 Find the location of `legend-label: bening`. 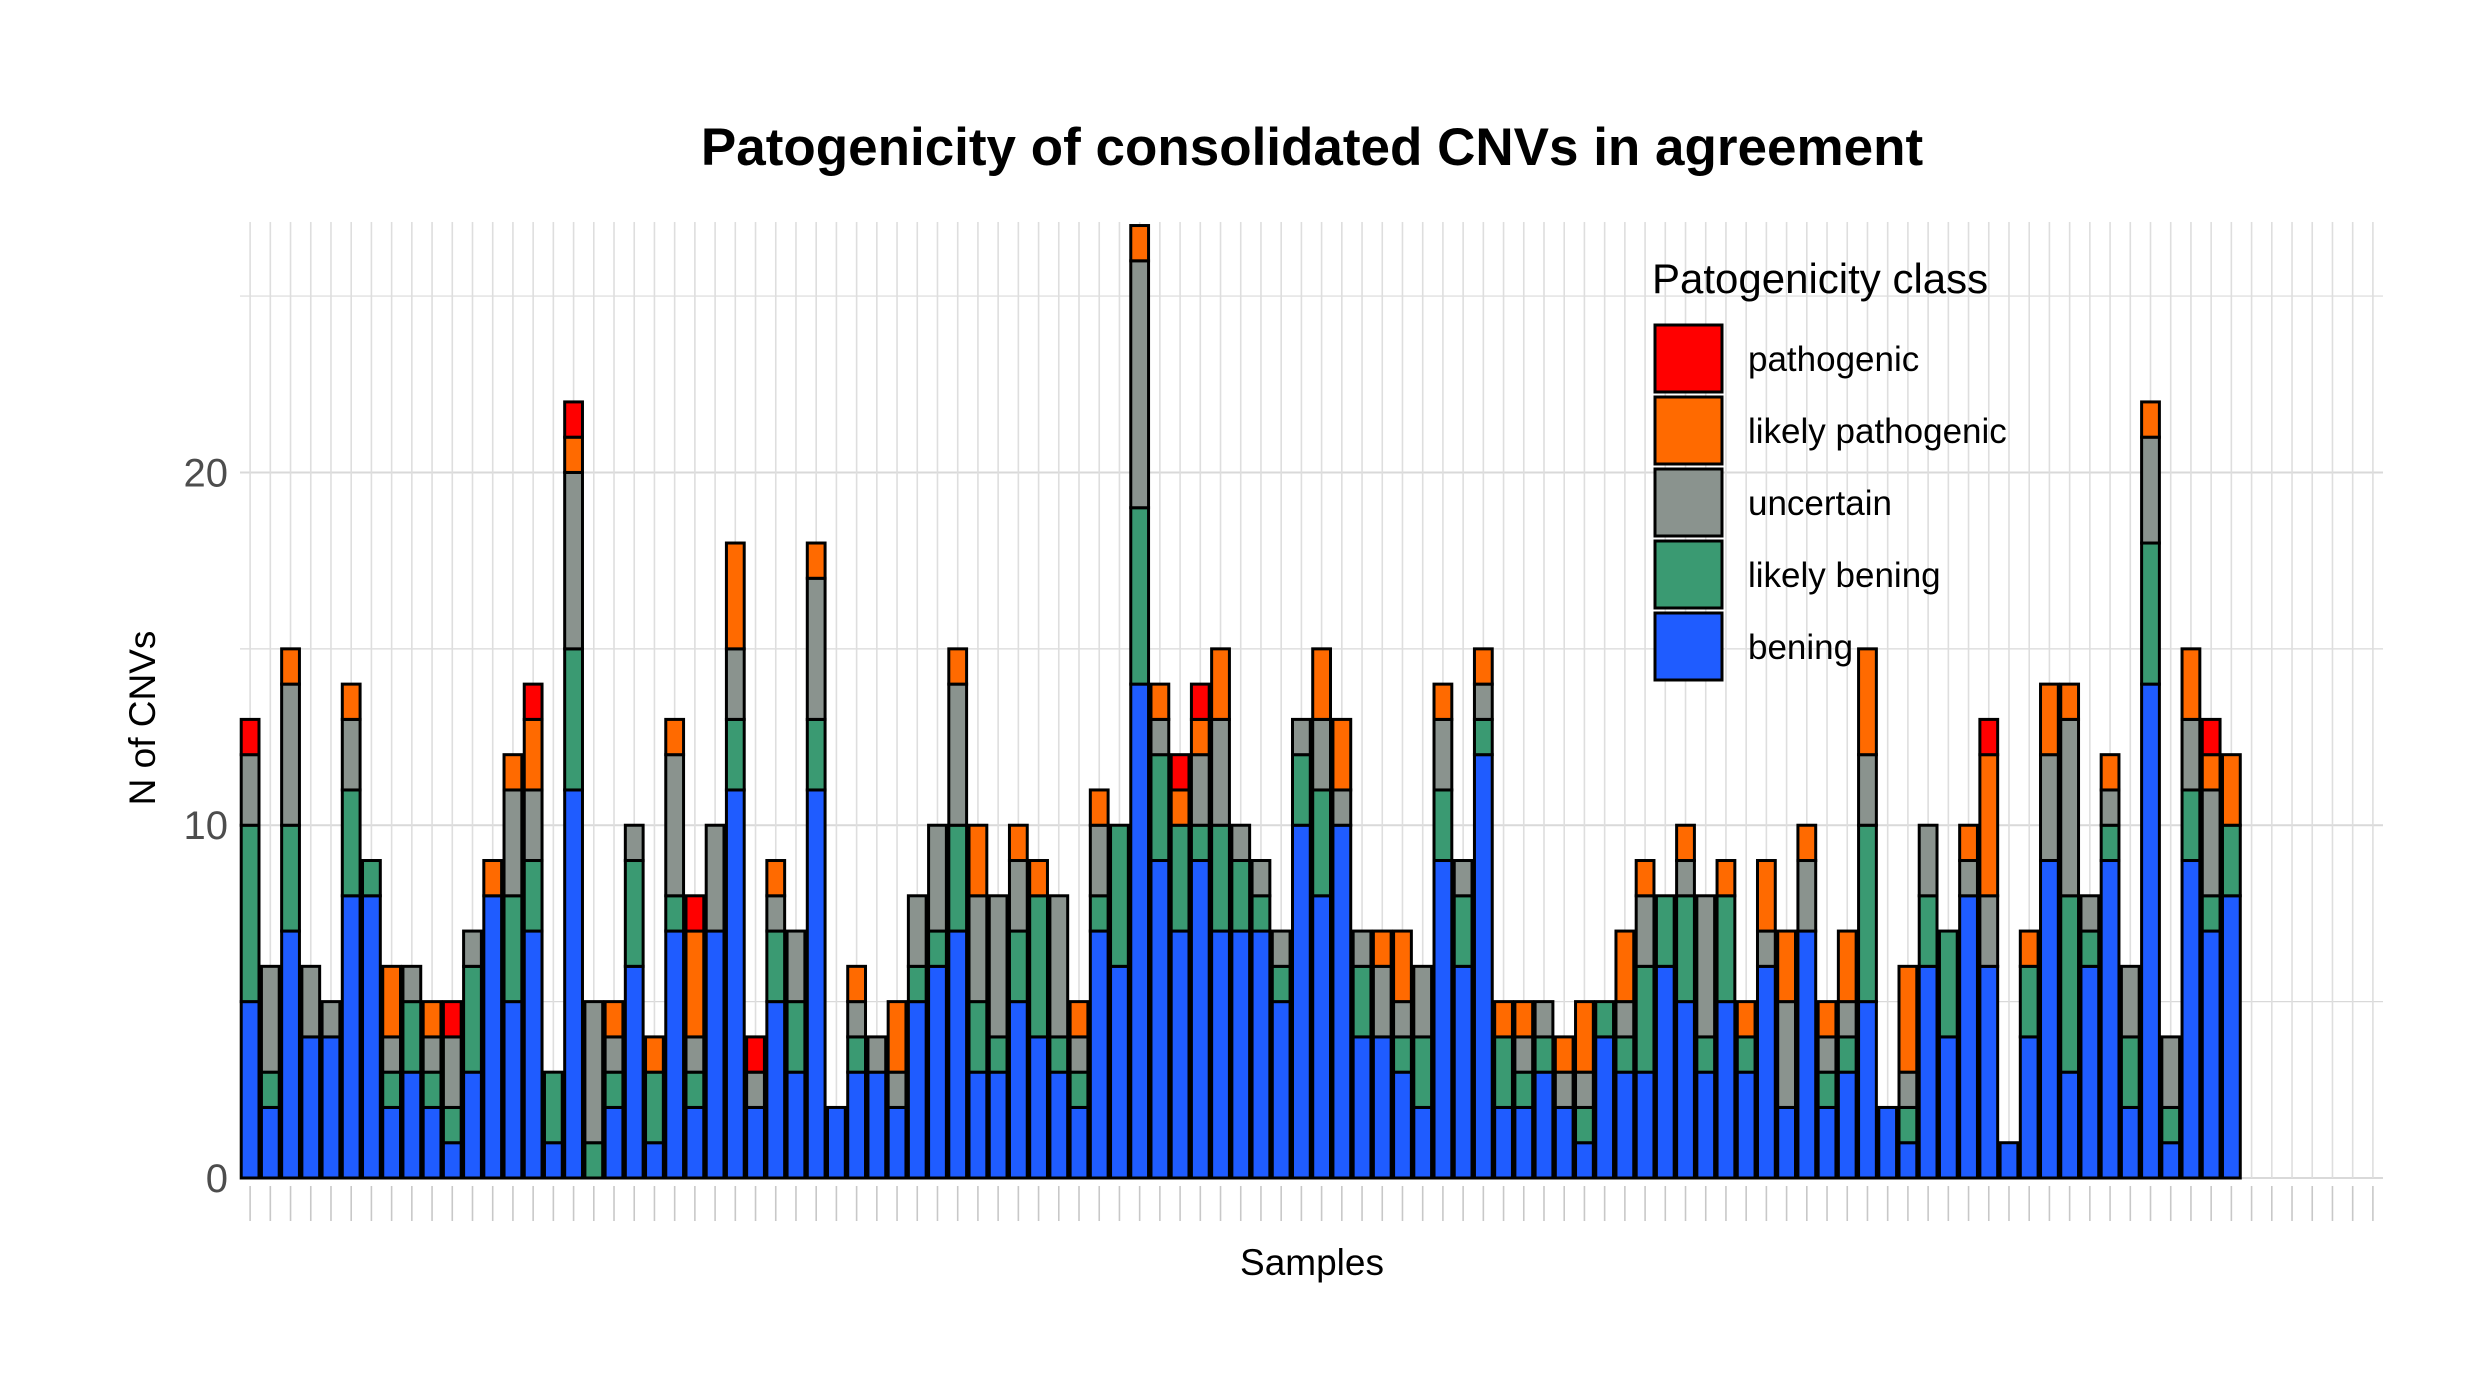

legend-label: bening is located at coordinates (1800, 647).